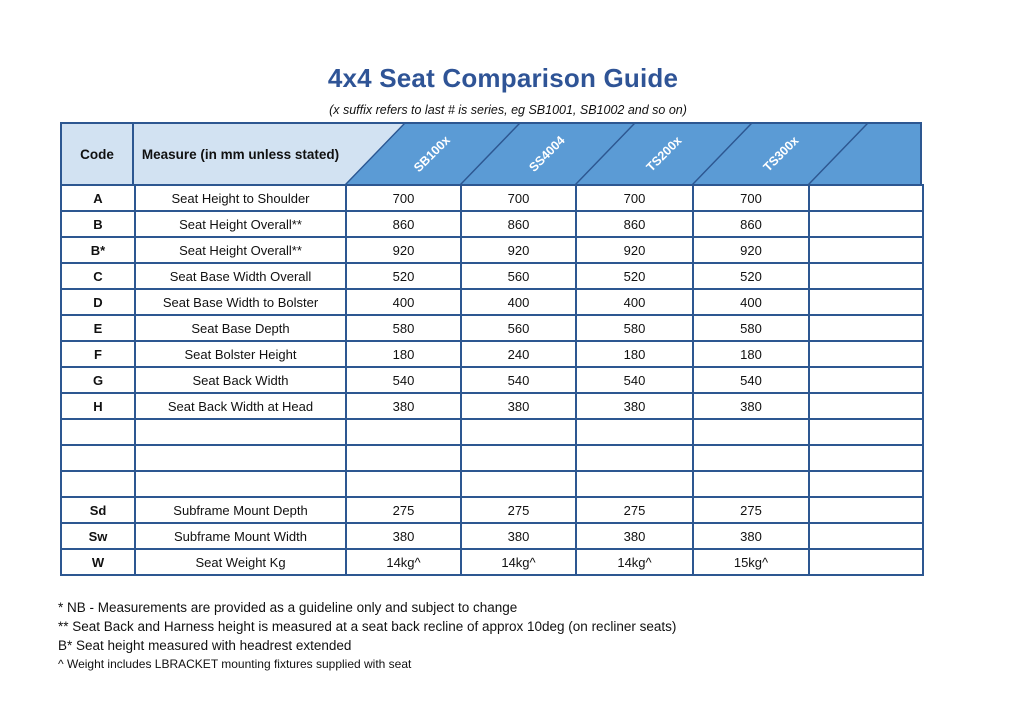  What do you see at coordinates (98, 380) in the screenshot?
I see `code-cell: G` at bounding box center [98, 380].